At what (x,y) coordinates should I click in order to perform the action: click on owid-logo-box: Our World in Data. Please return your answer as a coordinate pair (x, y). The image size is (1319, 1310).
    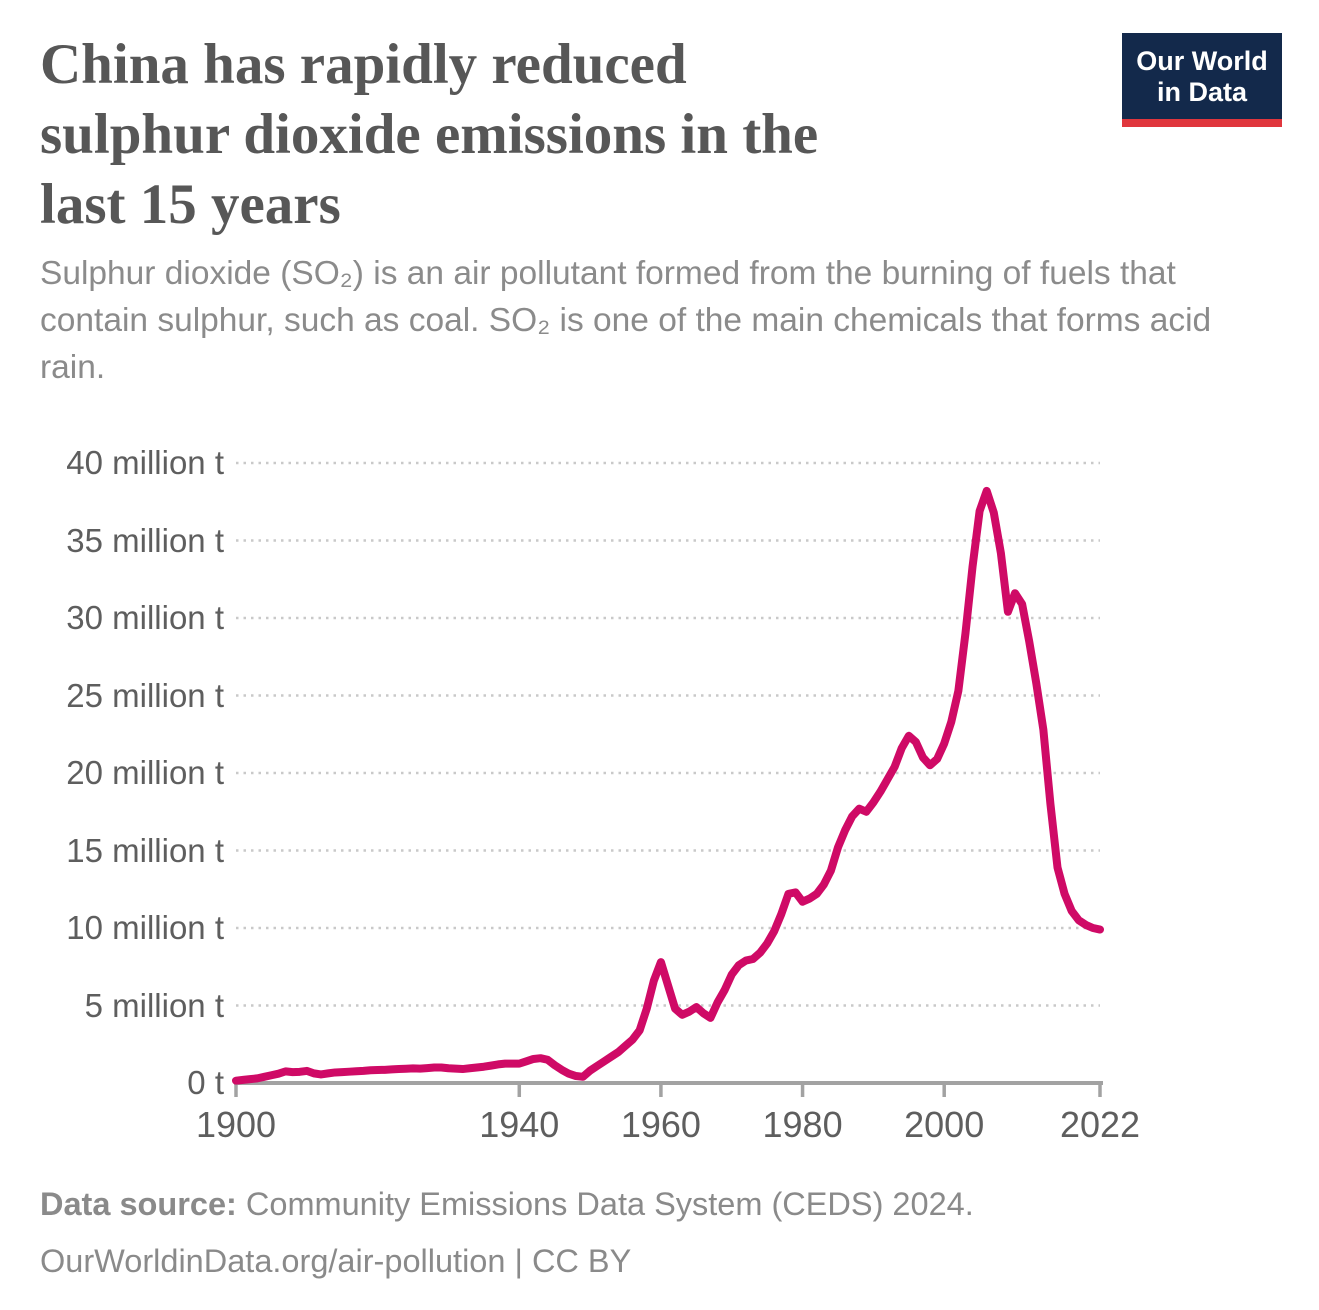
    Looking at the image, I should click on (1202, 76).